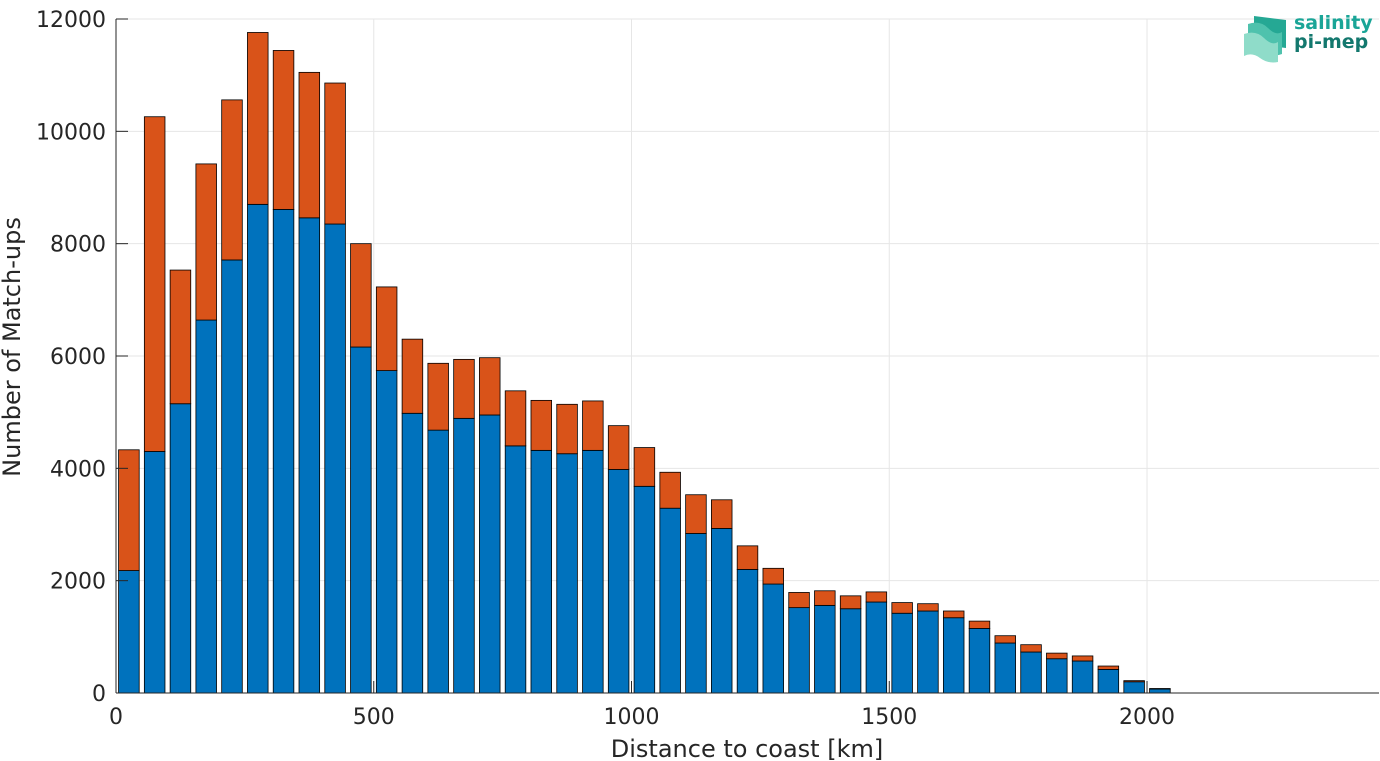 The height and width of the screenshot is (761, 1380). Describe the element at coordinates (1331, 42) in the screenshot. I see `logo-line-2: pi-mep` at that location.